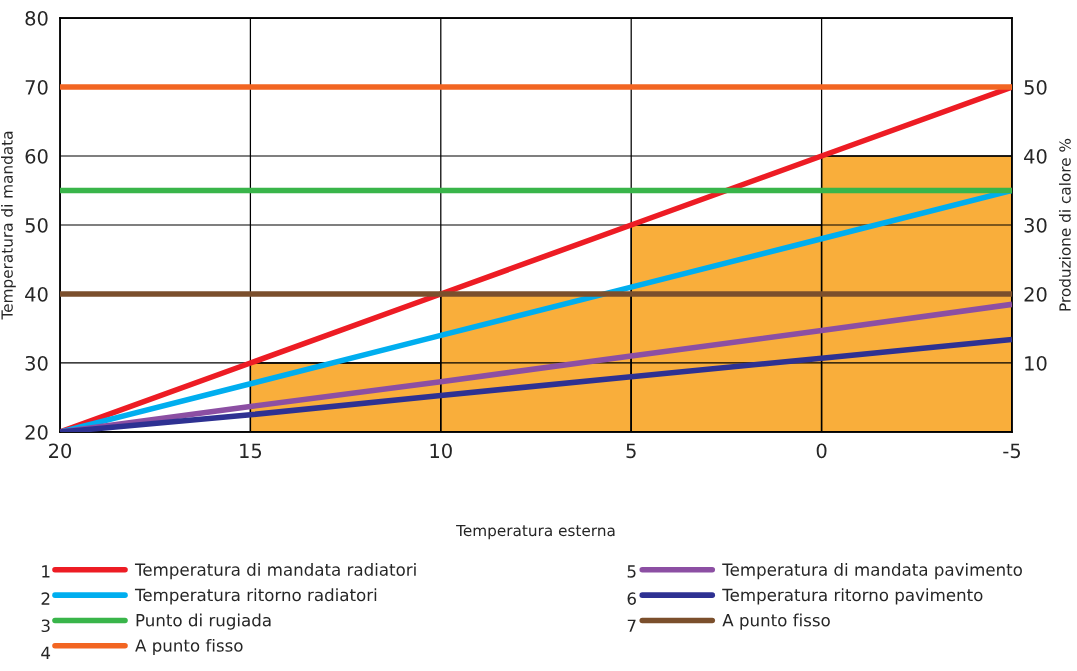 This screenshot has width=1077, height=671. What do you see at coordinates (36, 294) in the screenshot?
I see `y-tick-label: 40` at bounding box center [36, 294].